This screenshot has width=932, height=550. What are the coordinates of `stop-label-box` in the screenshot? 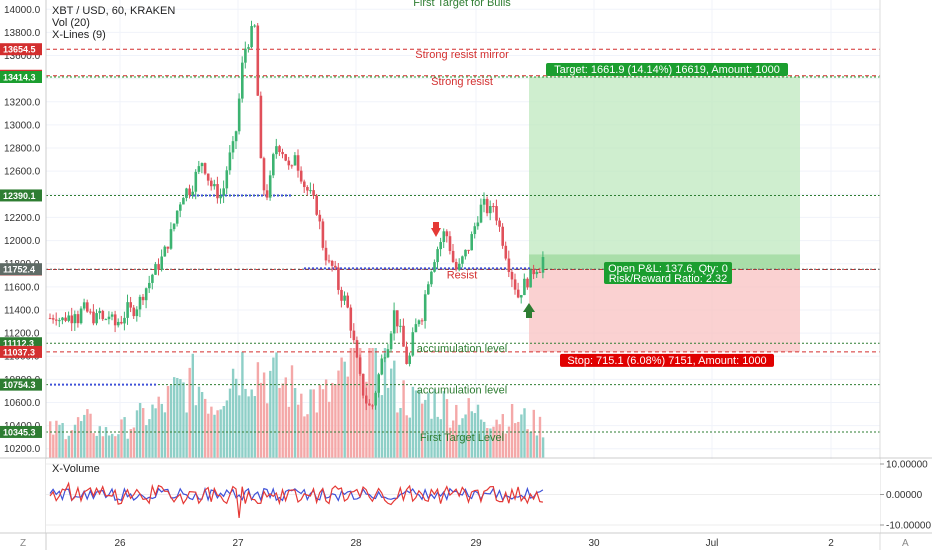 It's located at (667, 360).